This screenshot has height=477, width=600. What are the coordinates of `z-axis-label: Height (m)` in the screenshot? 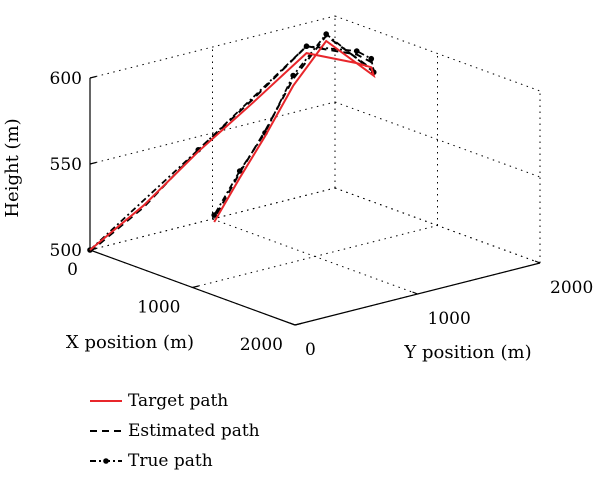 It's located at (12, 167).